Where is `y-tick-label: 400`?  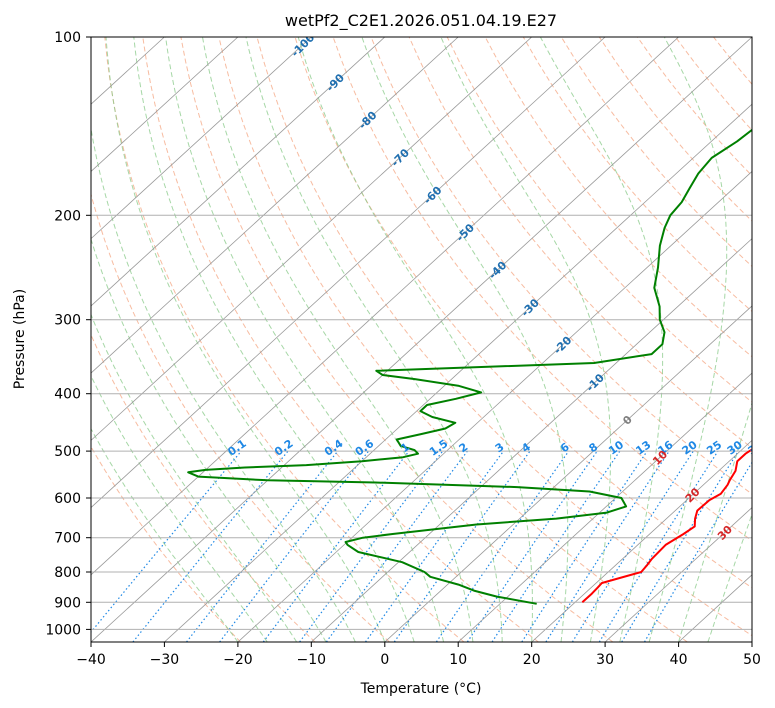 y-tick-label: 400 is located at coordinates (67, 395).